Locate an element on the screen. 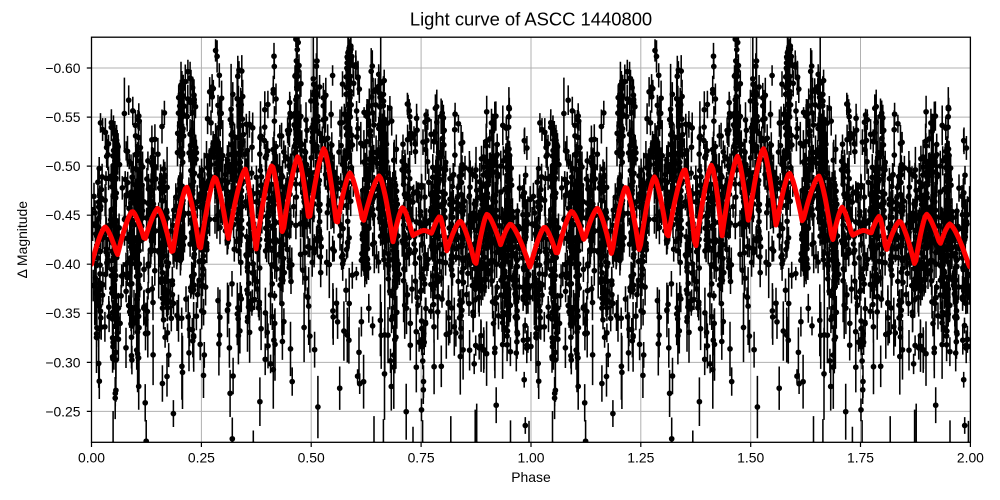  svg-text: Phase is located at coordinates (531, 477).